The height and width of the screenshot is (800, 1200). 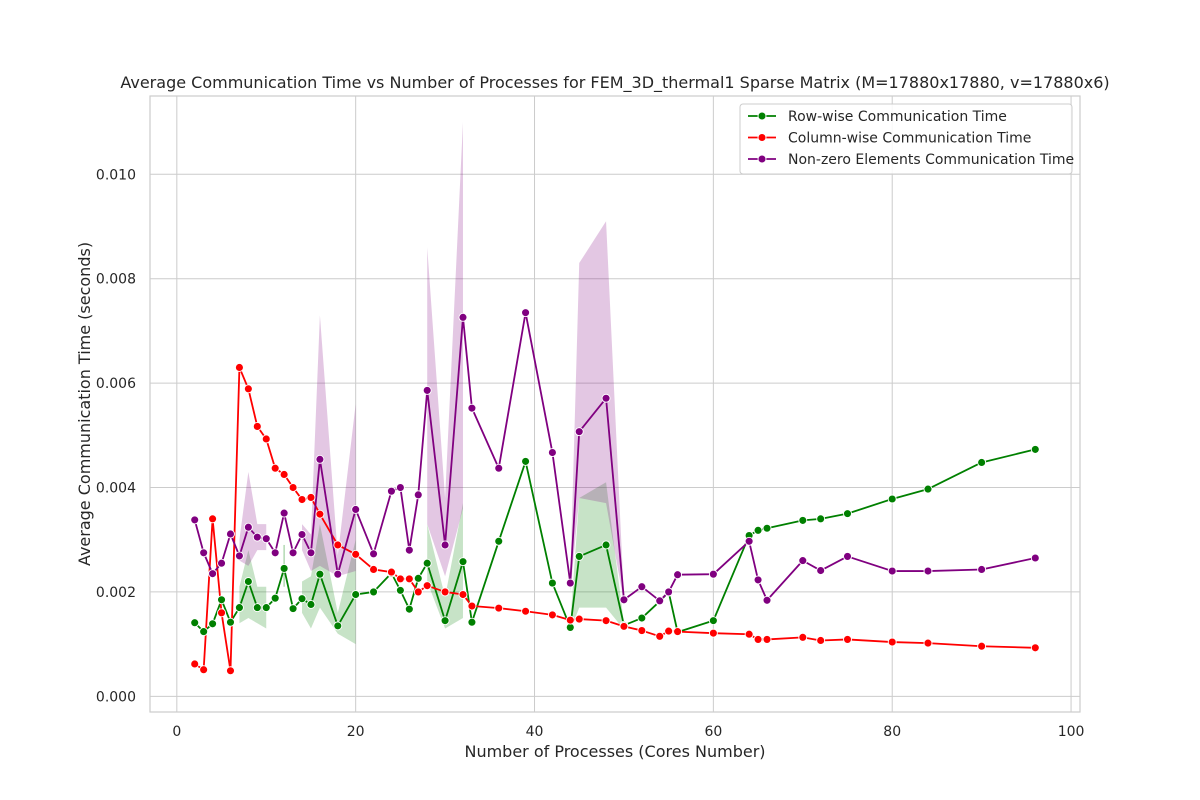 I want to click on x-axis-title: Number of Processes (Cores Number), so click(x=614, y=751).